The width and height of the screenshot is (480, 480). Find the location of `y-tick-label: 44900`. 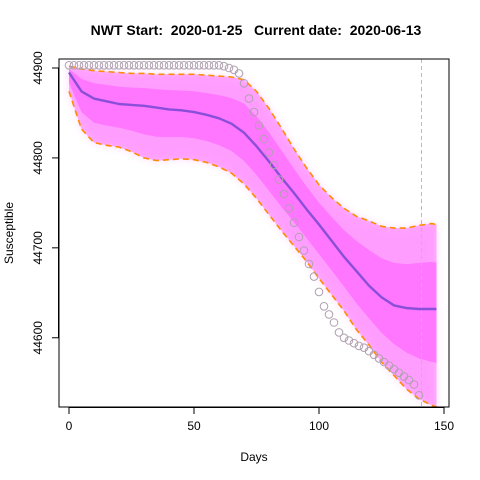

y-tick-label: 44900 is located at coordinates (38, 68).